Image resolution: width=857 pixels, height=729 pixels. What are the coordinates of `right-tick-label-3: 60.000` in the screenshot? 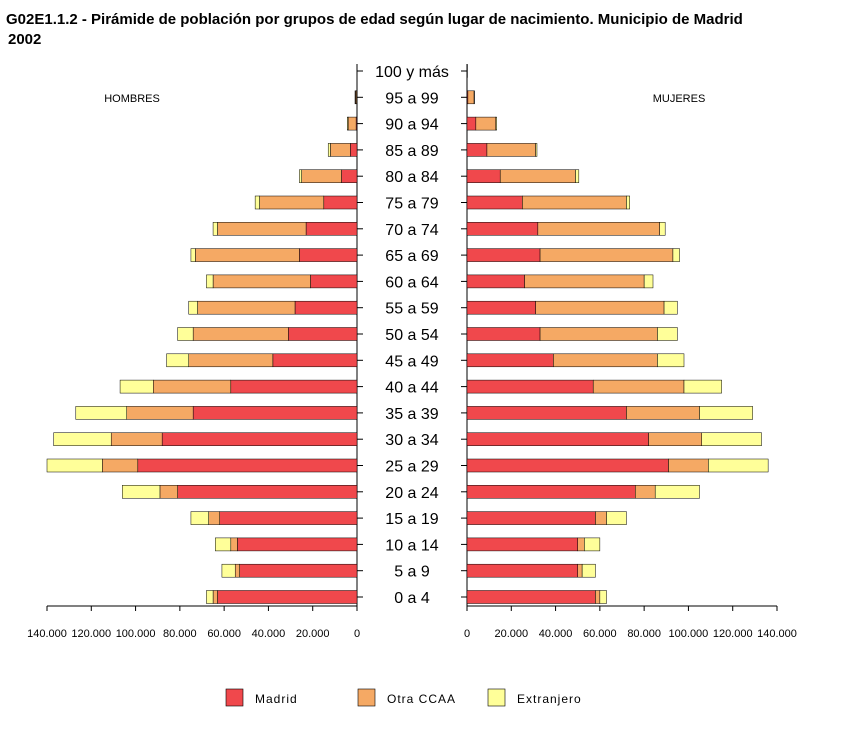 It's located at (600, 634).